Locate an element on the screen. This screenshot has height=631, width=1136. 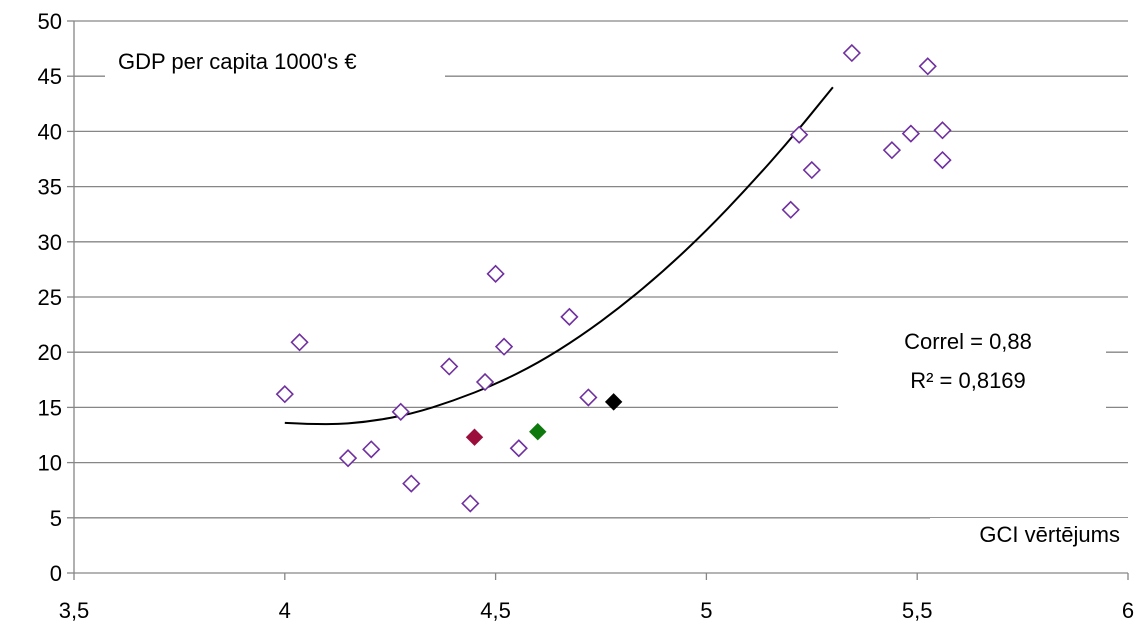
y-tick-label: 50 is located at coordinates (50, 21).